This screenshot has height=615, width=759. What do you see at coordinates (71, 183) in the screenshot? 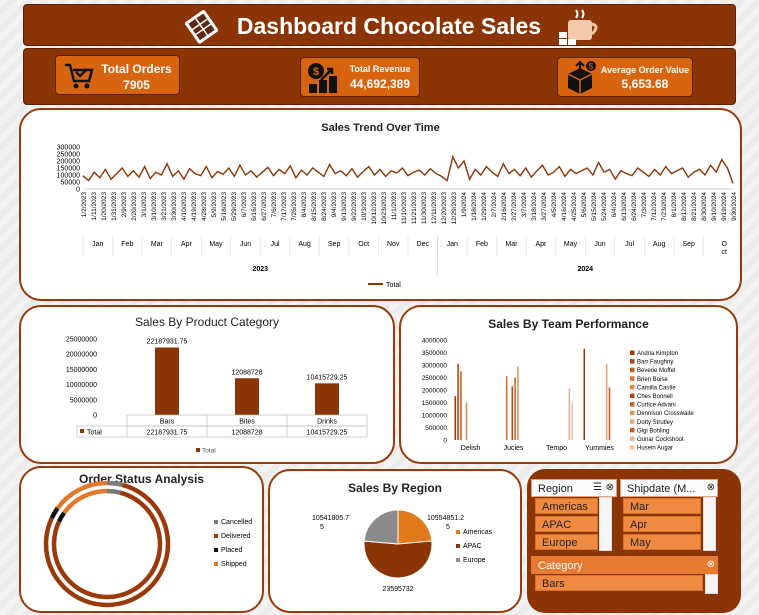
I see `y-tick-label: 50000` at bounding box center [71, 183].